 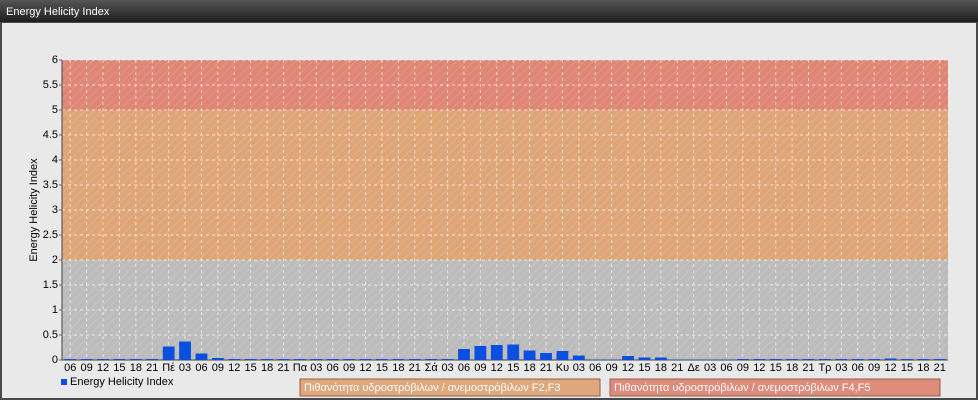 I want to click on y-tick-label: 5, so click(x=55, y=110).